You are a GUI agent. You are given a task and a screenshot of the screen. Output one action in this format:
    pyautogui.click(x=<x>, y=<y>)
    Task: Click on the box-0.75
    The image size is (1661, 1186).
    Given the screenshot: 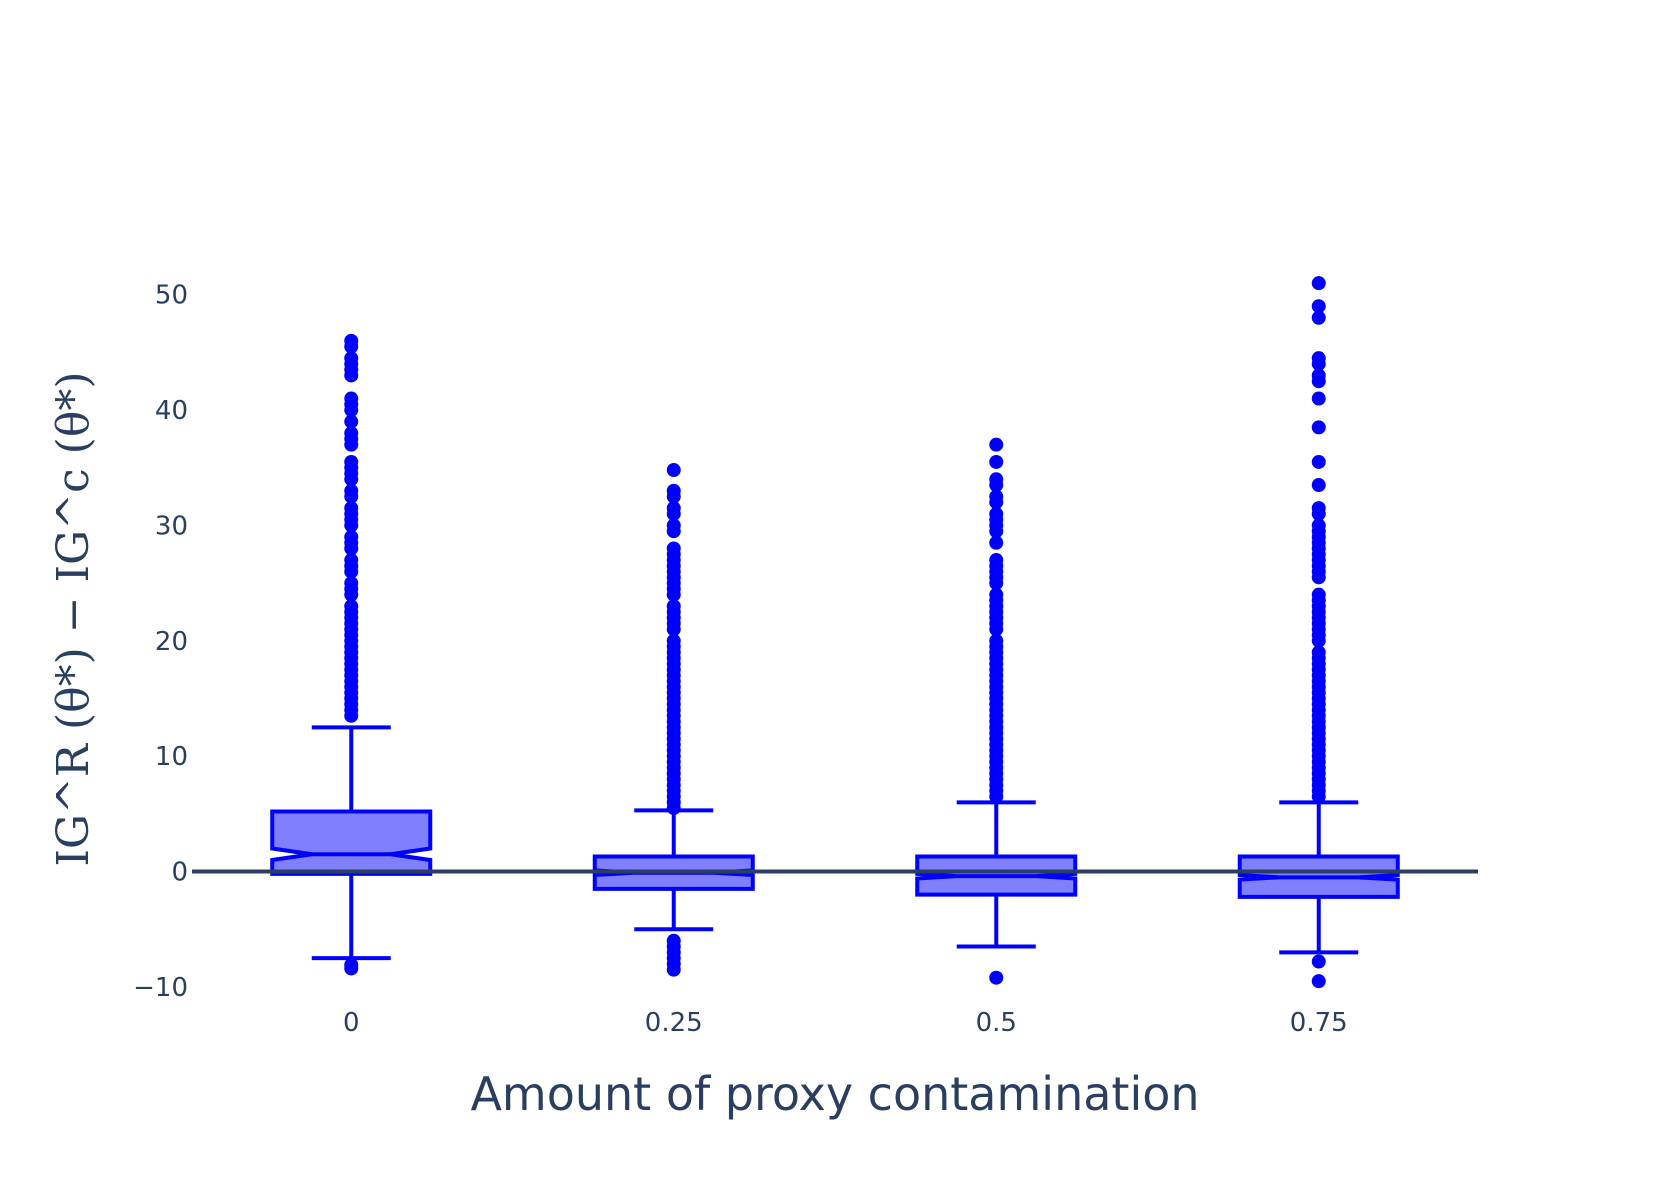 What is the action you would take?
    pyautogui.click(x=1318, y=632)
    